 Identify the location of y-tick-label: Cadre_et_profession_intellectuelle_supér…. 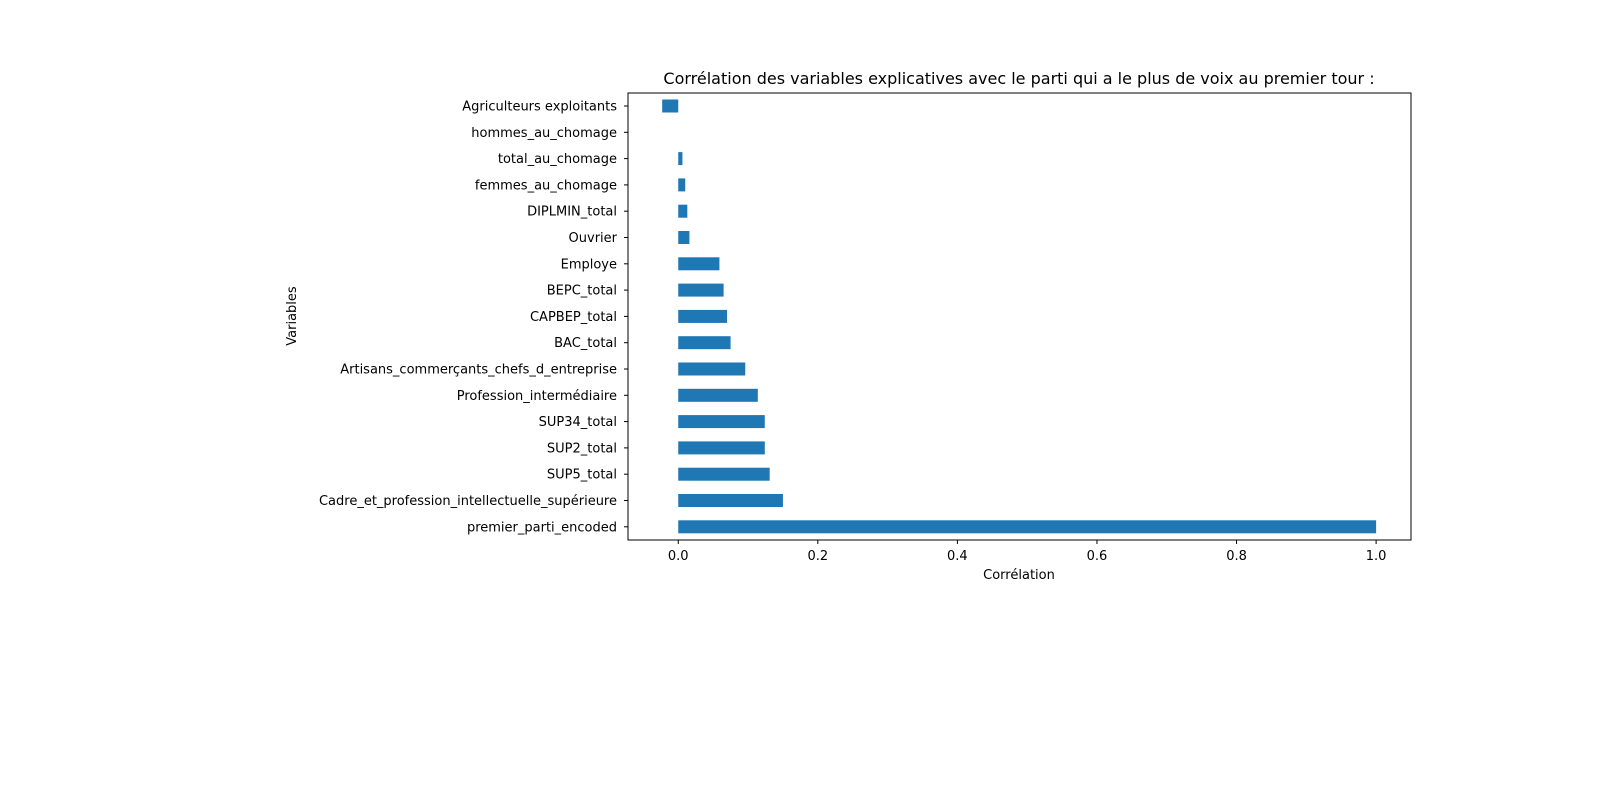
(468, 501).